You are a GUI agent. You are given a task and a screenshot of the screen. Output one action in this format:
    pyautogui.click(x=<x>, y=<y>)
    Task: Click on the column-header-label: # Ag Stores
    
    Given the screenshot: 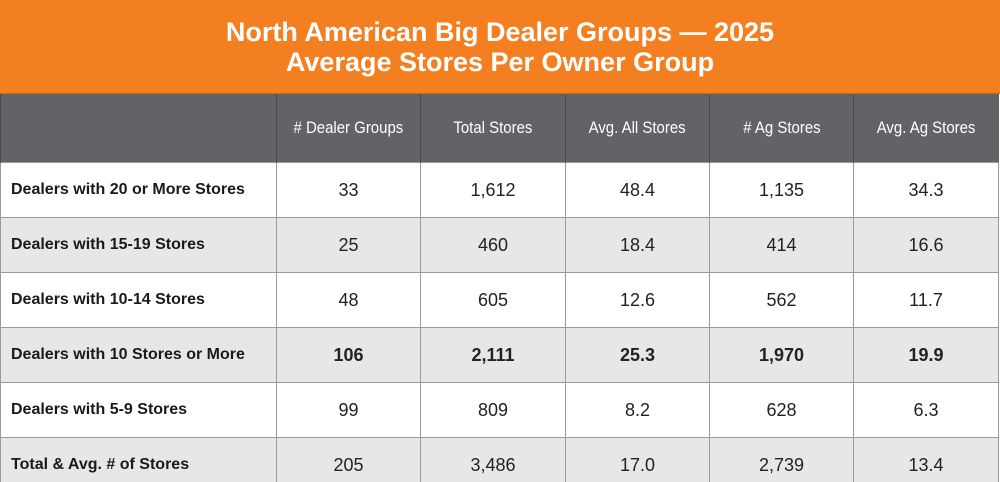 What is the action you would take?
    pyautogui.click(x=781, y=127)
    